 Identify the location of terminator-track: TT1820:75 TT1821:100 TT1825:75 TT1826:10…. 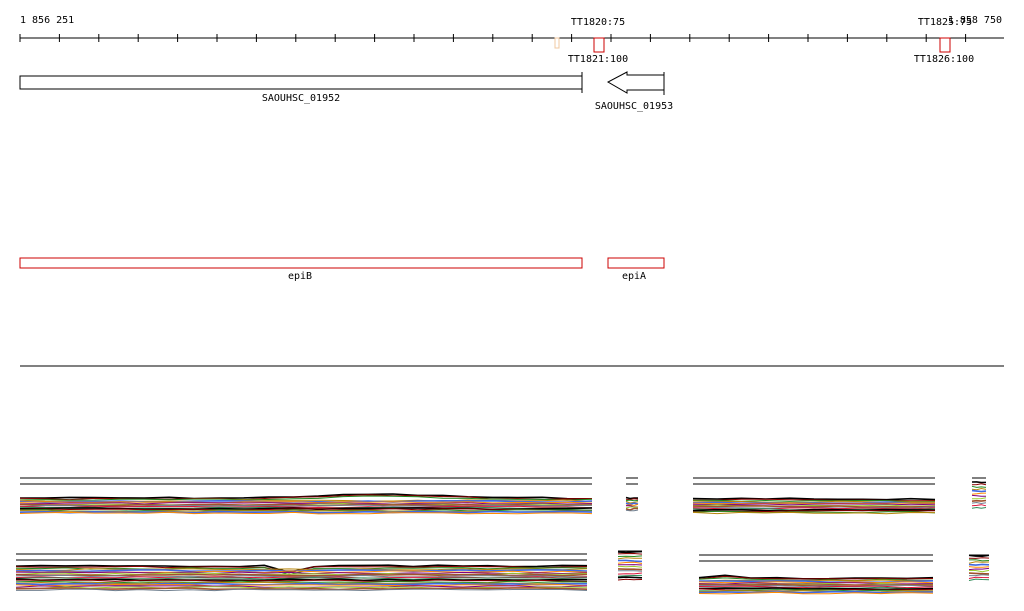
(764, 41).